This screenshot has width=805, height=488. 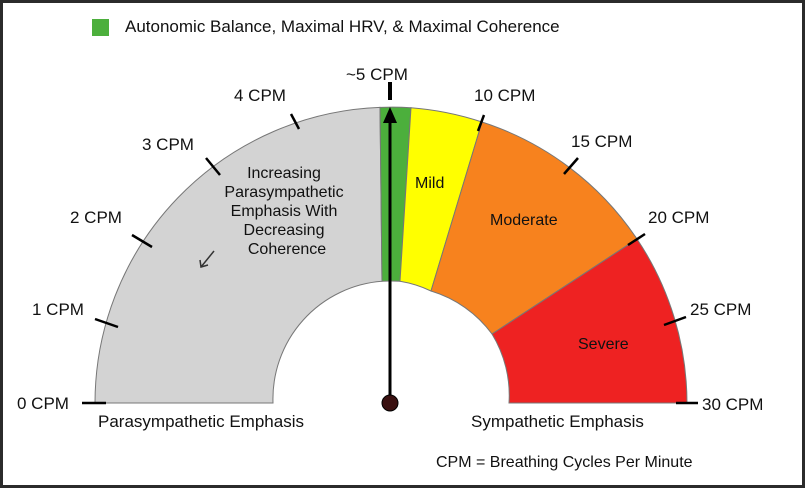 I want to click on cpm-footnote: CPM = Breathing Cycles Per Minute, so click(x=564, y=462).